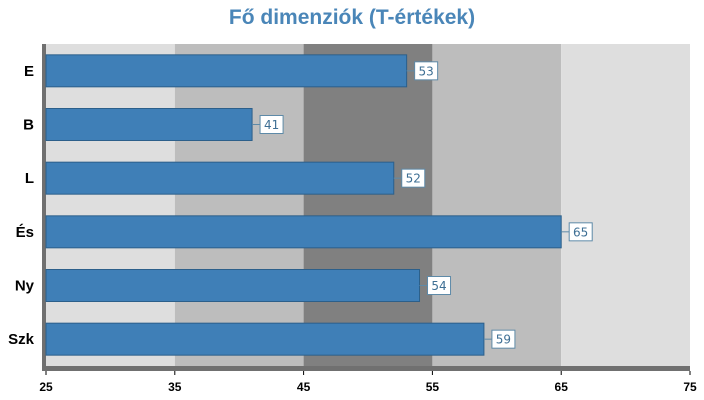 This screenshot has height=400, width=704. I want to click on data-label-4: 54, so click(438, 286).